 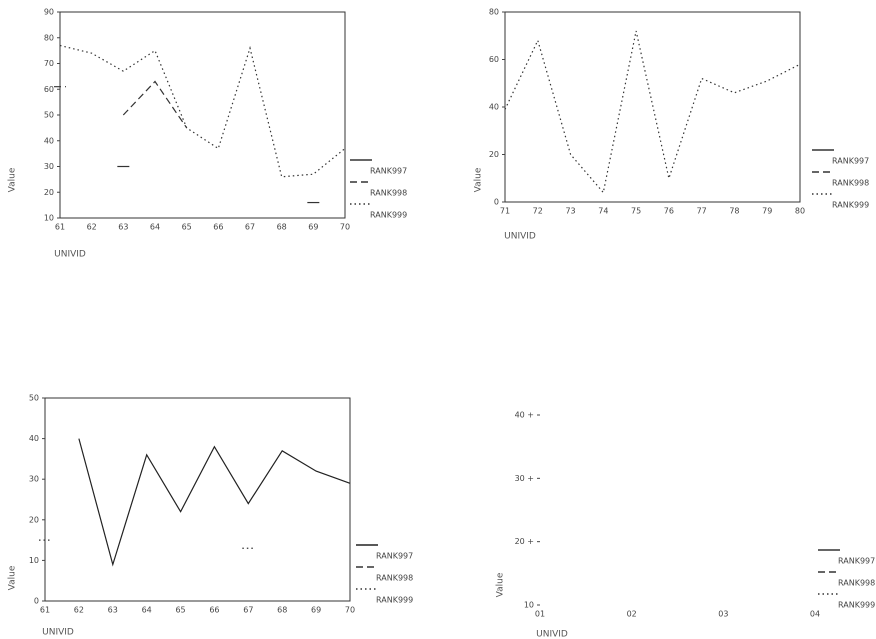 I want to click on x-tick-label: 79, so click(x=767, y=211).